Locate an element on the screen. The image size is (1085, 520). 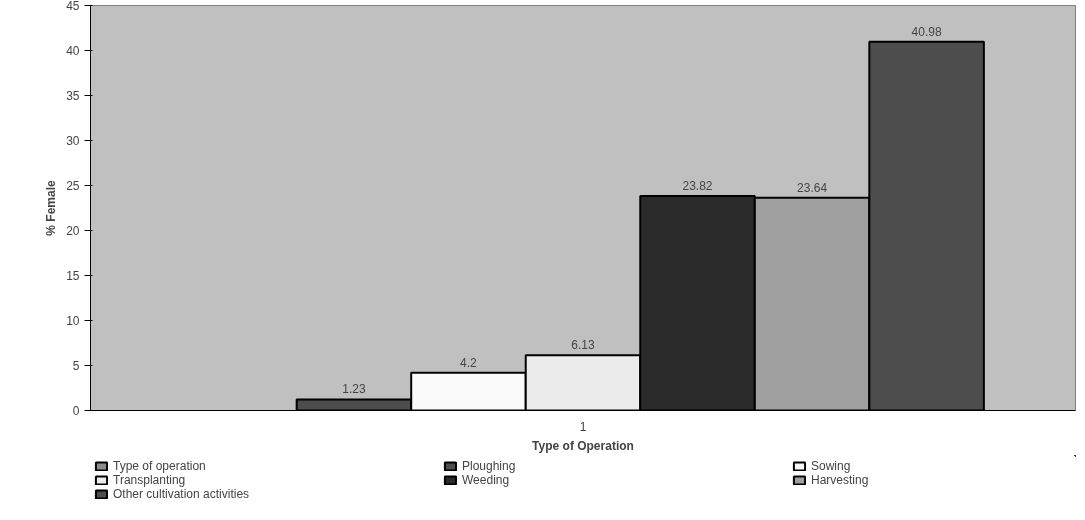
x-tick-label: 1 is located at coordinates (583, 426).